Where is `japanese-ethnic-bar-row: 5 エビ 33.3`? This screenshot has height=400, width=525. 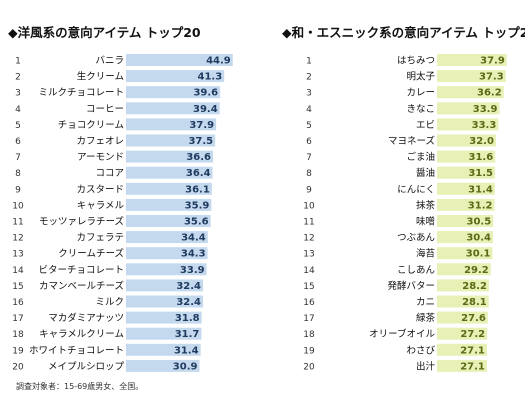
japanese-ethnic-bar-row: 5 エビ 33.3 is located at coordinates (402, 124).